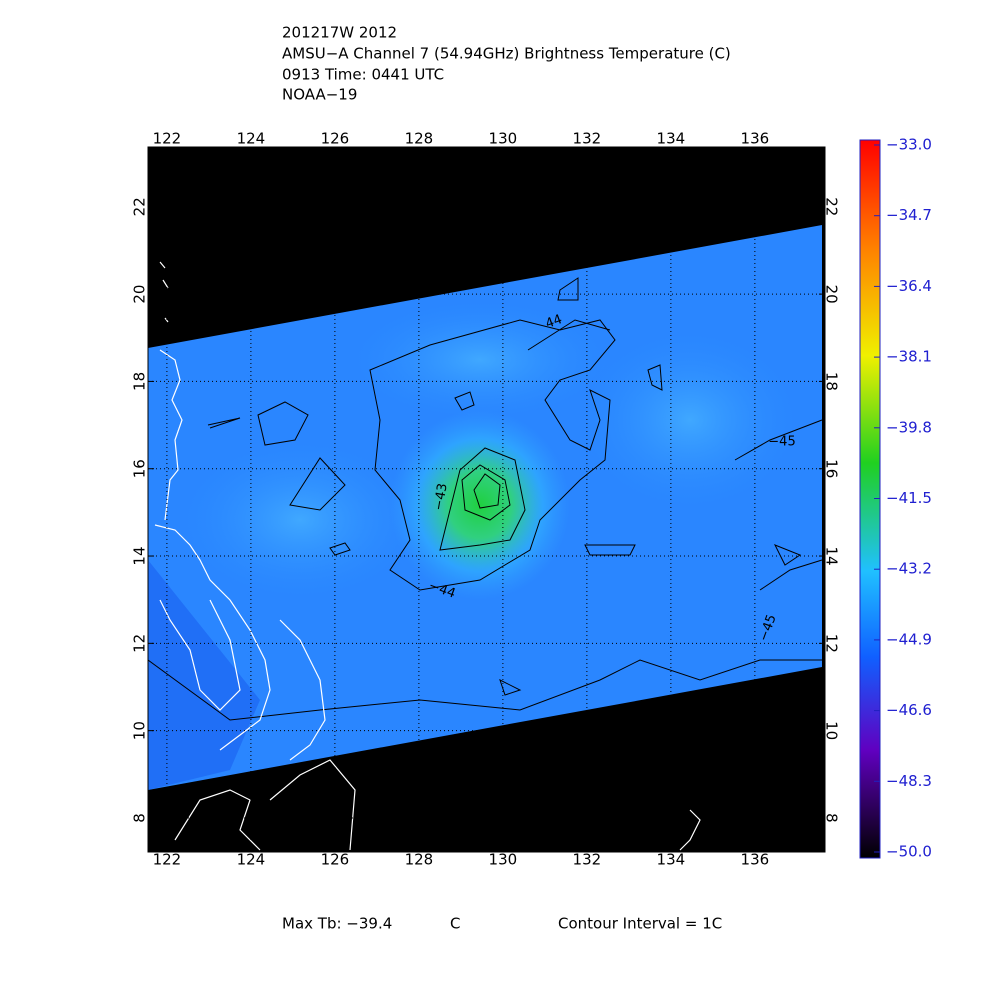 The image size is (1000, 1004). I want to click on warm-core, so click(480, 505).